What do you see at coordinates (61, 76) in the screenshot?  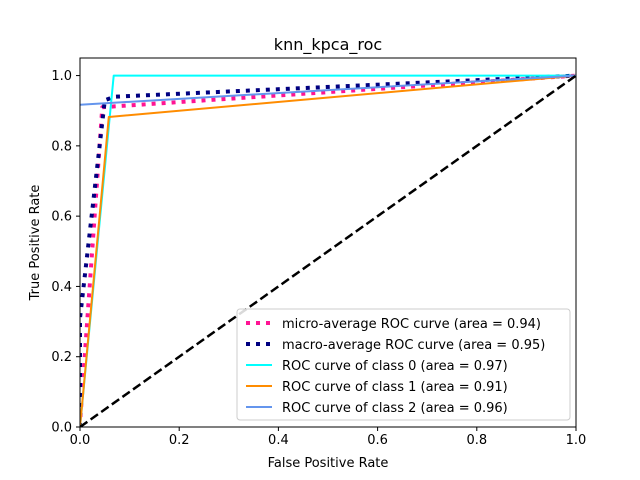 I see `y-tick-label: 1.0` at bounding box center [61, 76].